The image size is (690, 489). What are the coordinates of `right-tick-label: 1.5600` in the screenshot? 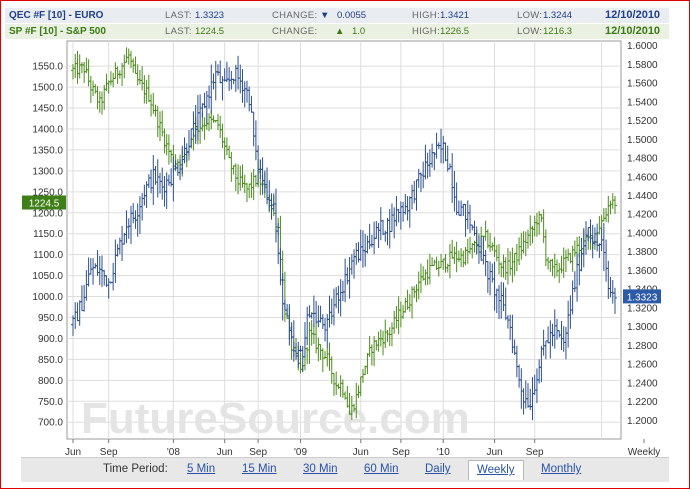 It's located at (642, 84).